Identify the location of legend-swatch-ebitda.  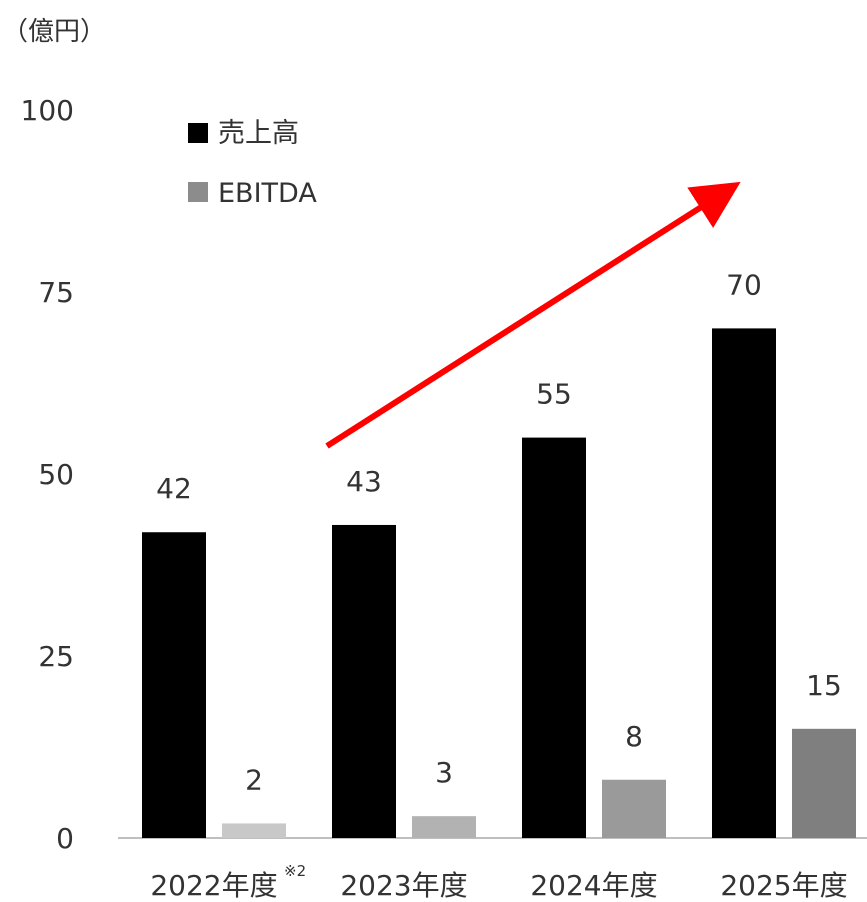
(198, 192).